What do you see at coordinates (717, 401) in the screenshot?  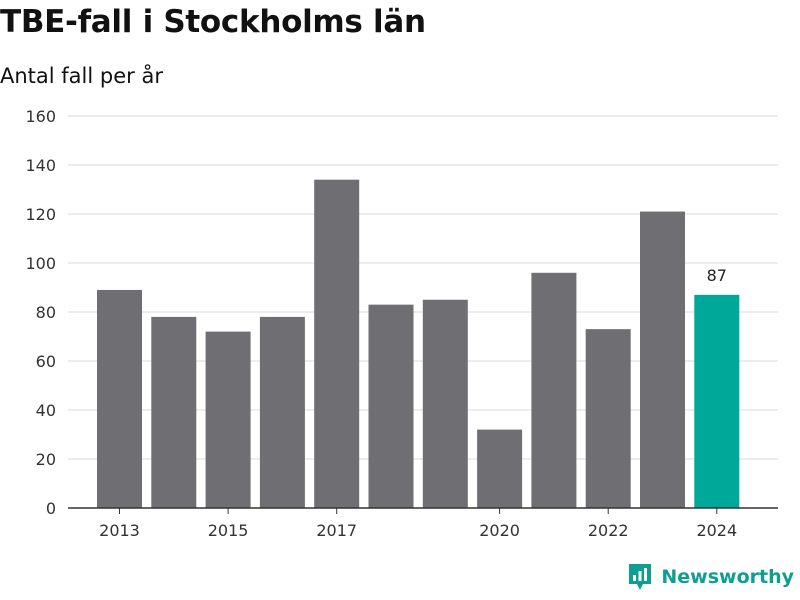 I see `bar-2024` at bounding box center [717, 401].